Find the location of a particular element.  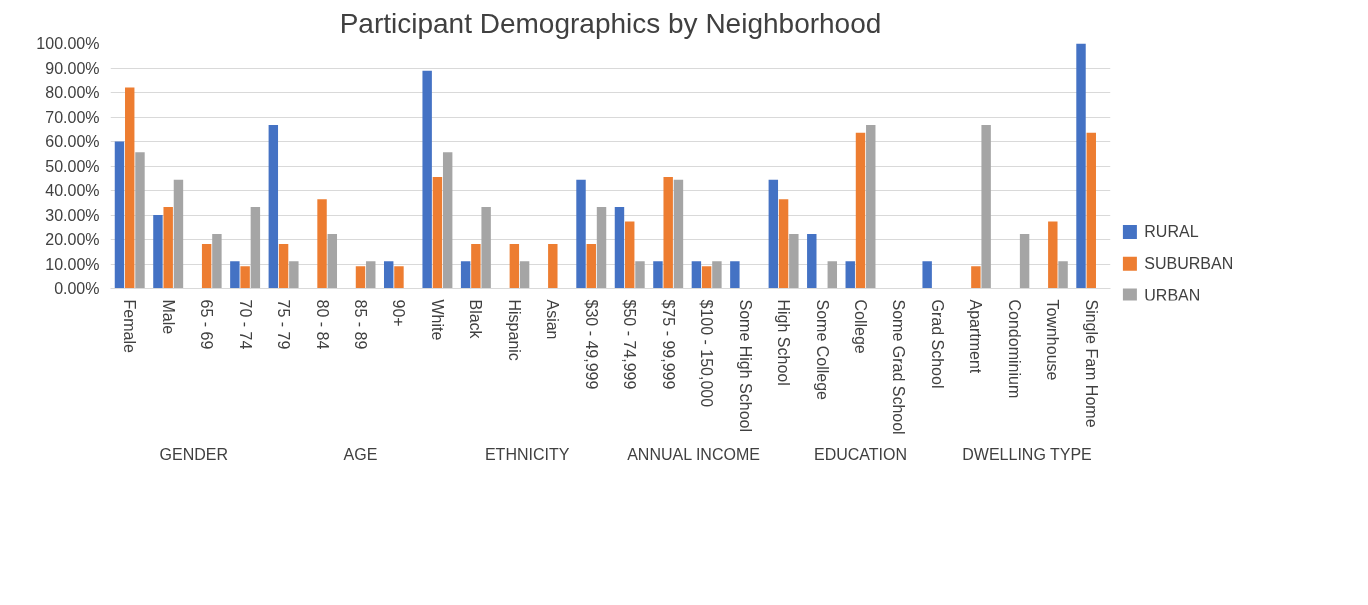

x-tick-label: $30 - 49,999 is located at coordinates (591, 344).